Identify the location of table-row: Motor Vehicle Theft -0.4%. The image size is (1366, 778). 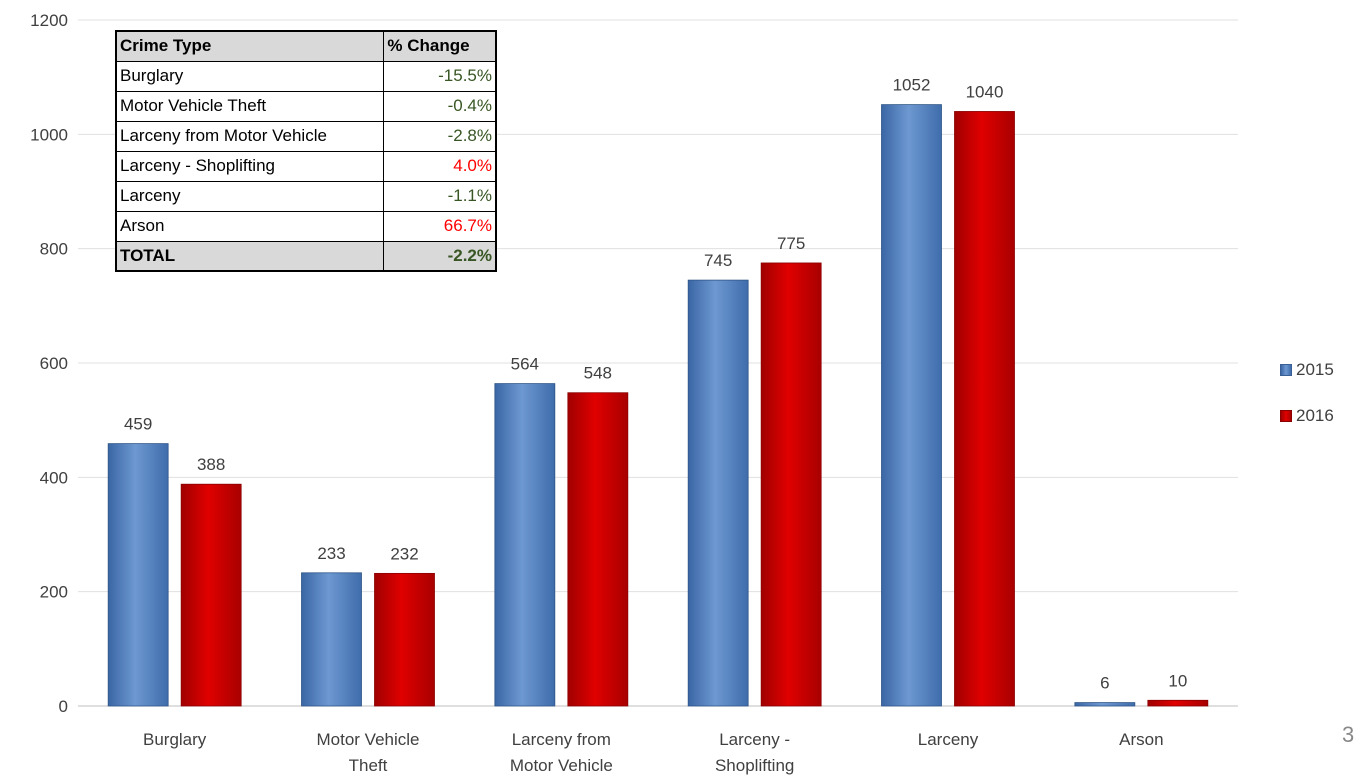
(306, 106).